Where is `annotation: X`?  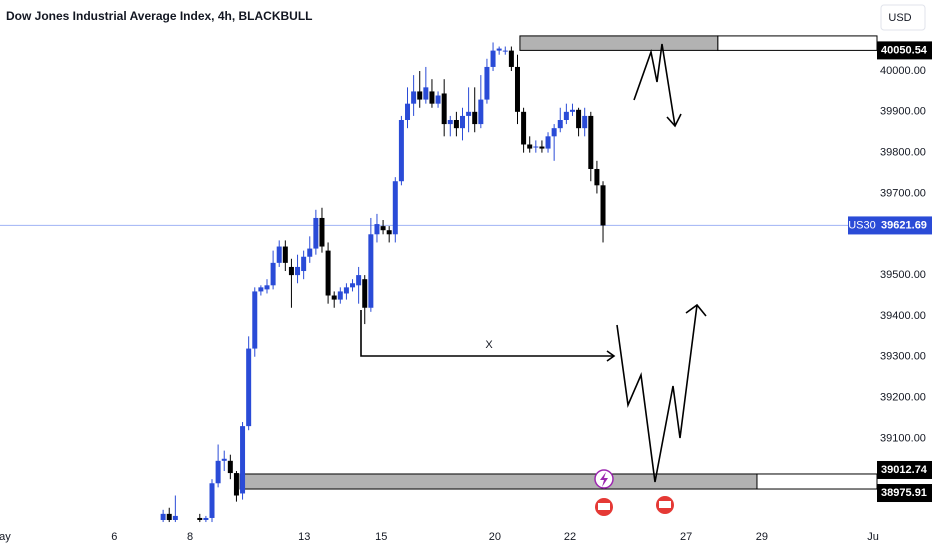
annotation: X is located at coordinates (489, 345).